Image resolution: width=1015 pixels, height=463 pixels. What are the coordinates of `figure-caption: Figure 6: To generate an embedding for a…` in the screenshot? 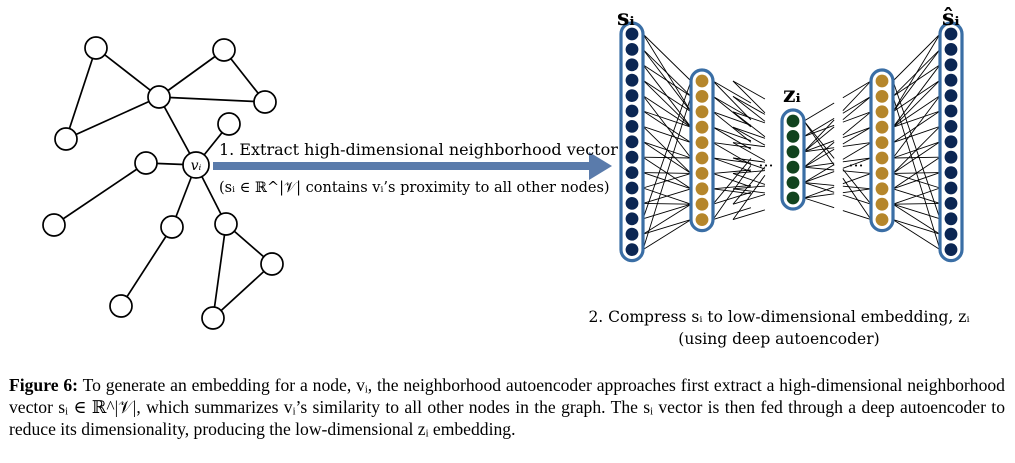 It's located at (507, 407).